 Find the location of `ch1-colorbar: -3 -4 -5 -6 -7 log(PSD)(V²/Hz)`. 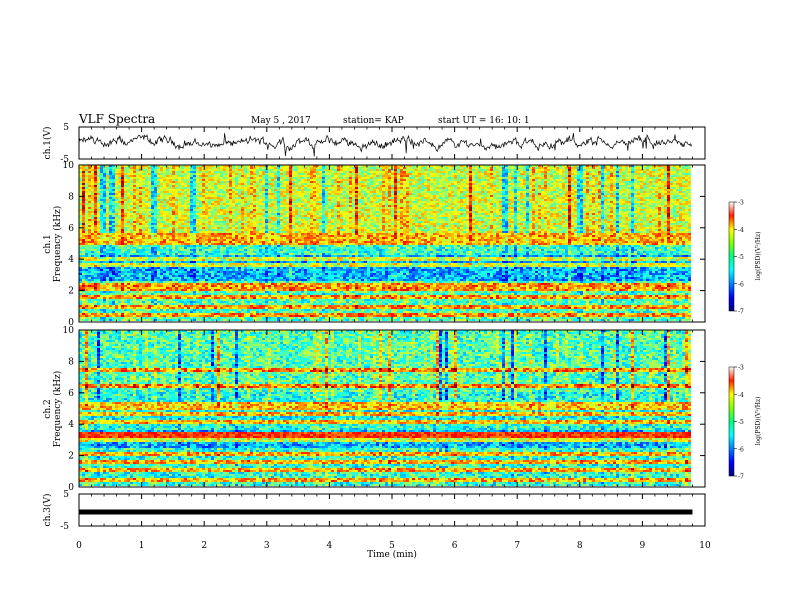

ch1-colorbar: -3 -4 -5 -6 -7 log(PSD)(V²/Hz) is located at coordinates (745, 258).